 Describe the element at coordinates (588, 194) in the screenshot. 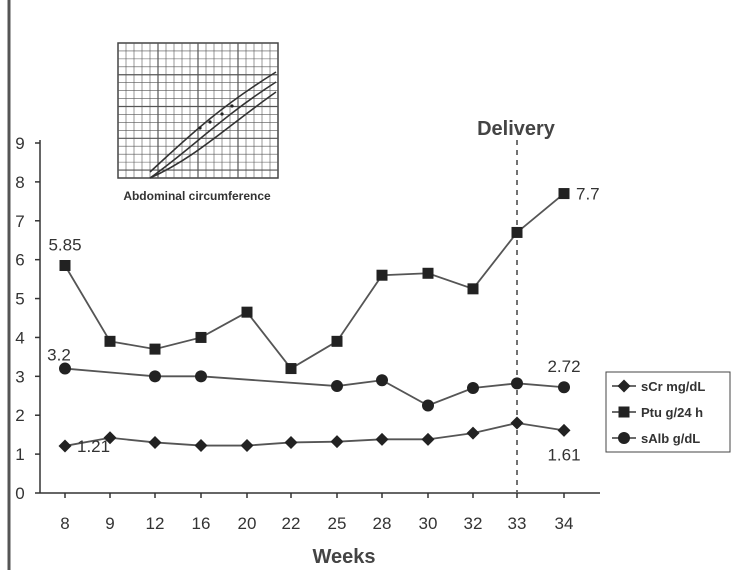

I see `data-label: 7.7` at that location.